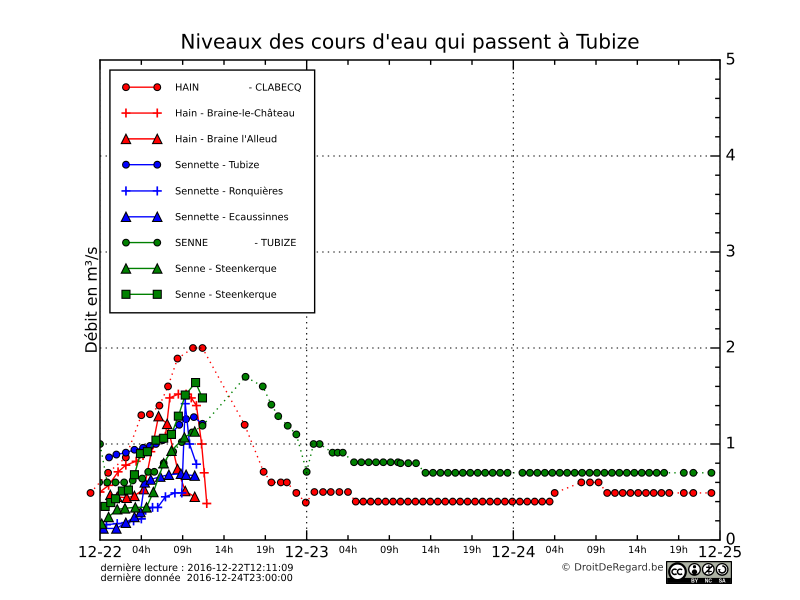 This screenshot has width=800, height=600. What do you see at coordinates (722, 581) in the screenshot?
I see `svg-text: SA` at bounding box center [722, 581].